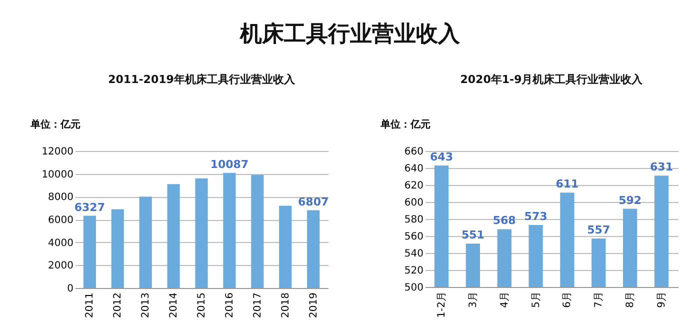  What do you see at coordinates (504, 221) in the screenshot?
I see `data-label: 568` at bounding box center [504, 221].